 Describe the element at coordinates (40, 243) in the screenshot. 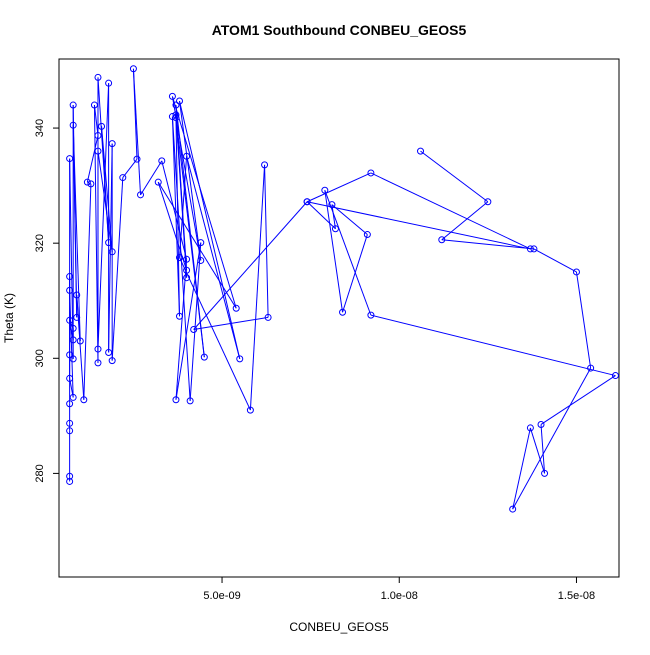

I see `y-tick-label: 320` at that location.